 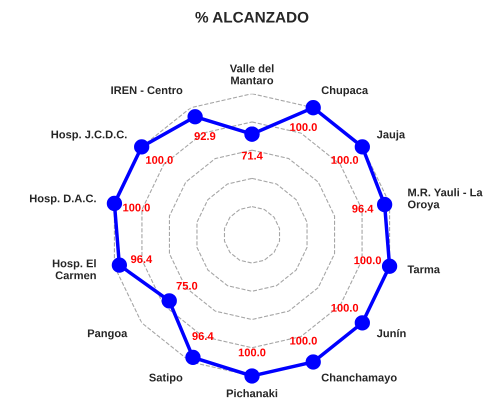 I want to click on spoke-label: Pichanaki, so click(x=252, y=393).